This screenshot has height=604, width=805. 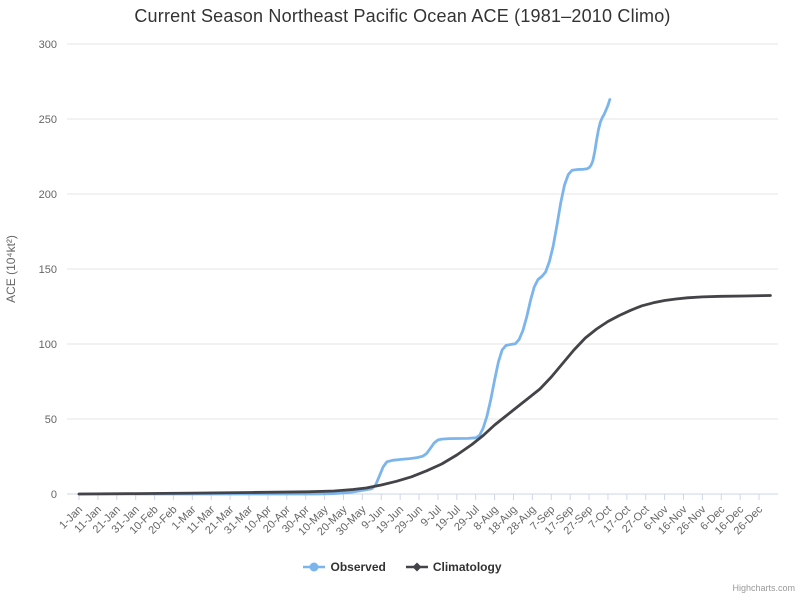 What do you see at coordinates (48, 195) in the screenshot?
I see `y-axis-label: 200` at bounding box center [48, 195].